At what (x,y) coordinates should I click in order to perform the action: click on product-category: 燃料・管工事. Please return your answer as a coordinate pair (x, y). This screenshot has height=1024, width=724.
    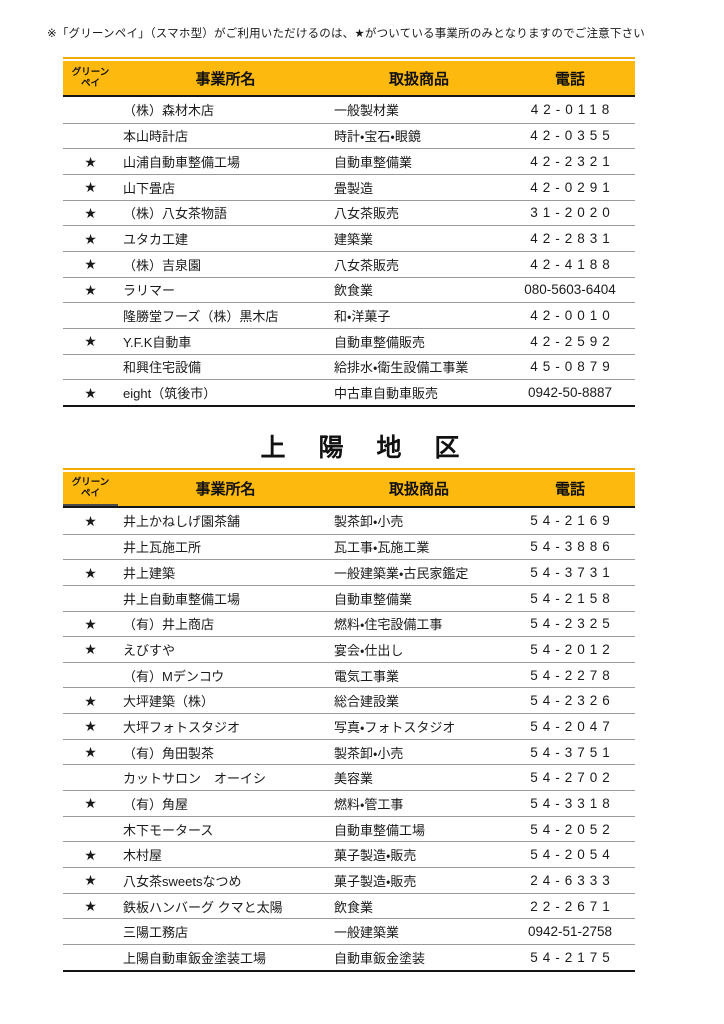
    Looking at the image, I should click on (369, 804).